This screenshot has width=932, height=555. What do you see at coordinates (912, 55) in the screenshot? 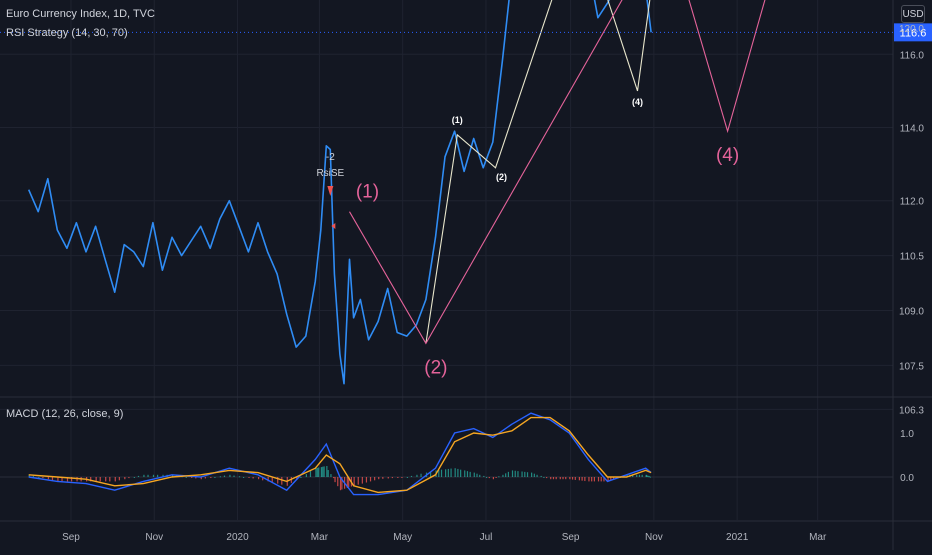
I see `price-axis-tick: 116.0` at bounding box center [912, 55].